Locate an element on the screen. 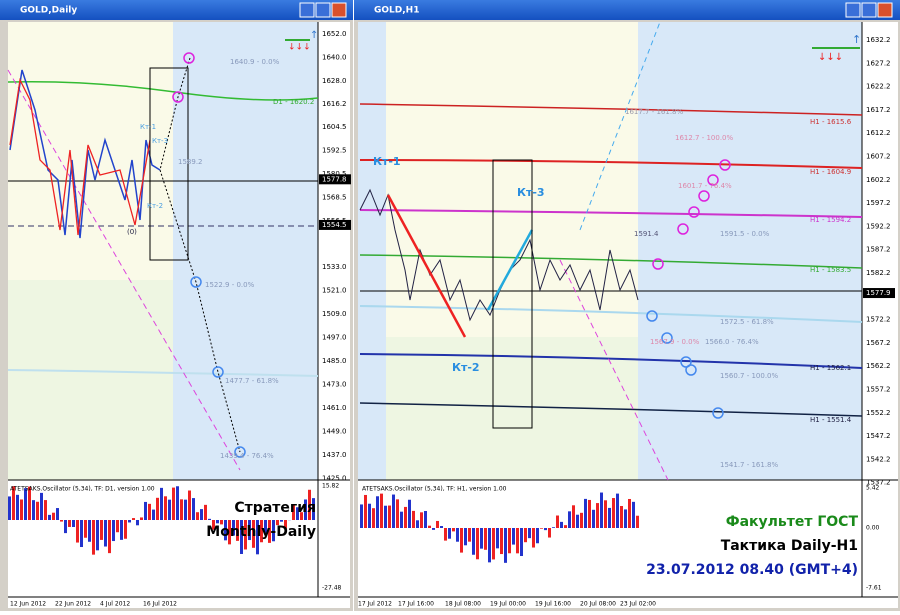 Image resolution: width=900 pixels, height=615 pixels. annotation: 1439.4 - 76.4% is located at coordinates (247, 456).